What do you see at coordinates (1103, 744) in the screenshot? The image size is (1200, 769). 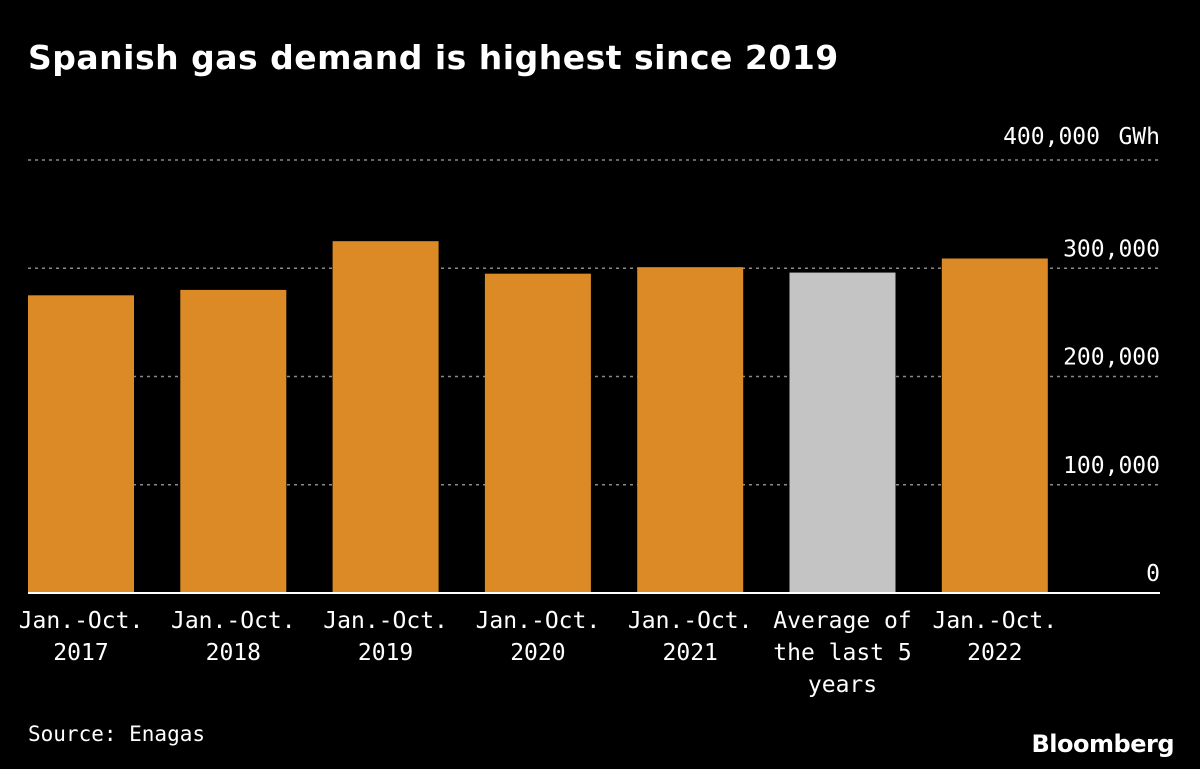 I see `bloomberg-logo: Bloomberg` at bounding box center [1103, 744].